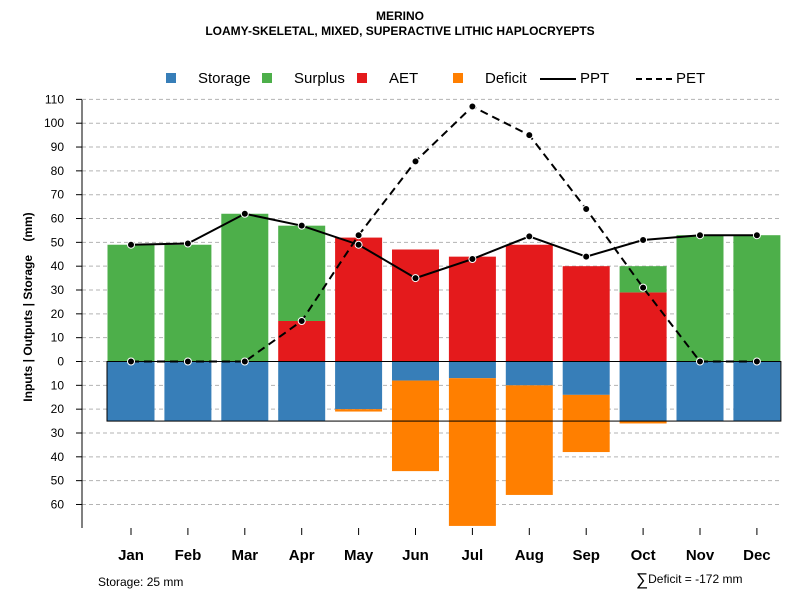 This screenshot has height=600, width=800. What do you see at coordinates (529, 555) in the screenshot?
I see `x-tick-label: Aug` at bounding box center [529, 555].